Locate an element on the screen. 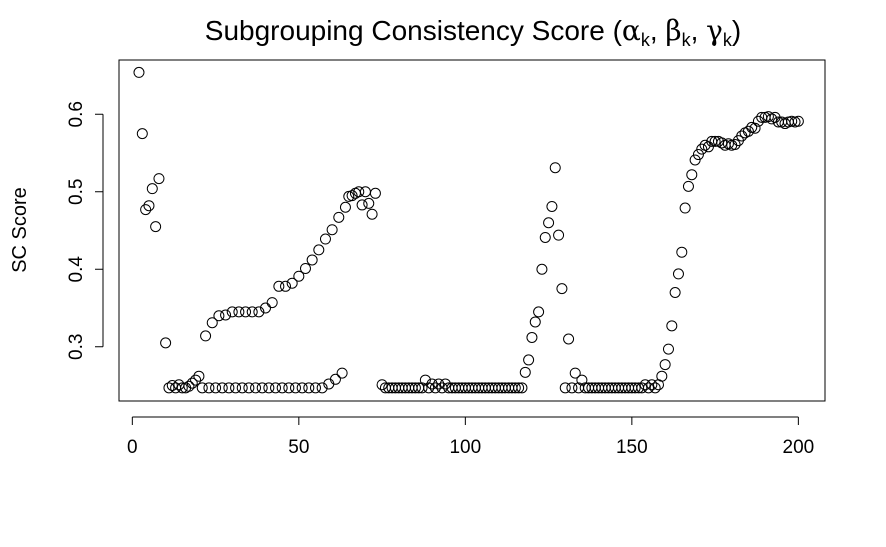 The image size is (886, 547). y-axis-label: SC Score is located at coordinates (20, 230).